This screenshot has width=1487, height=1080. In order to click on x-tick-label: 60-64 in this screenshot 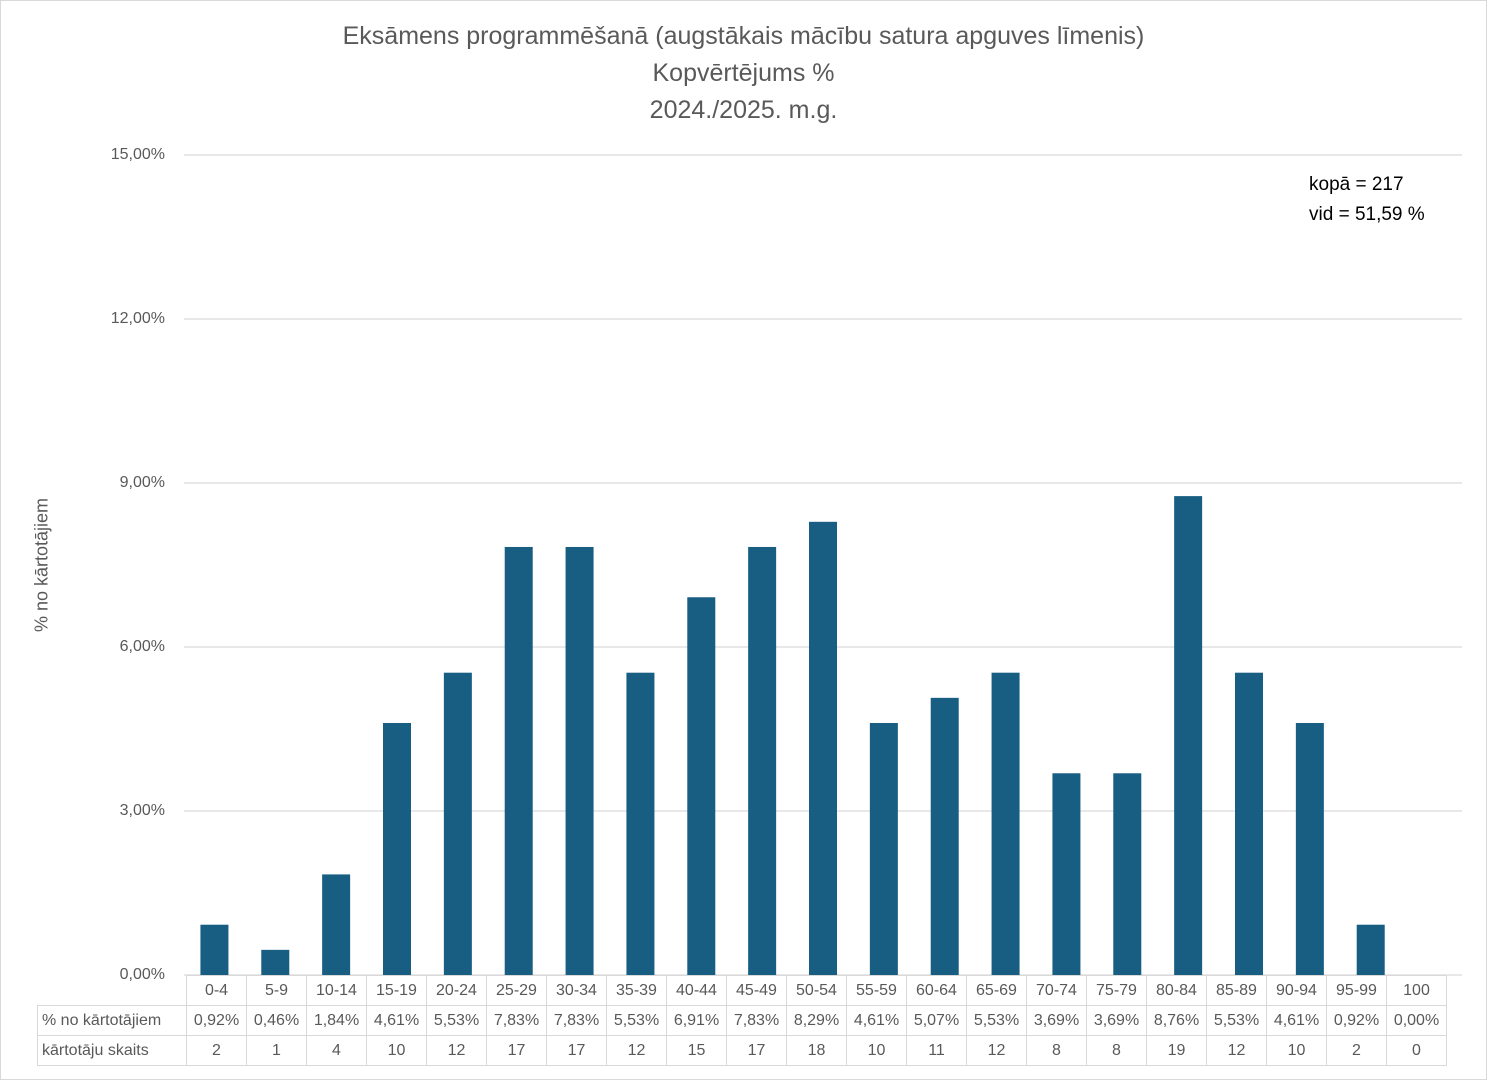, I will do `click(936, 990)`.